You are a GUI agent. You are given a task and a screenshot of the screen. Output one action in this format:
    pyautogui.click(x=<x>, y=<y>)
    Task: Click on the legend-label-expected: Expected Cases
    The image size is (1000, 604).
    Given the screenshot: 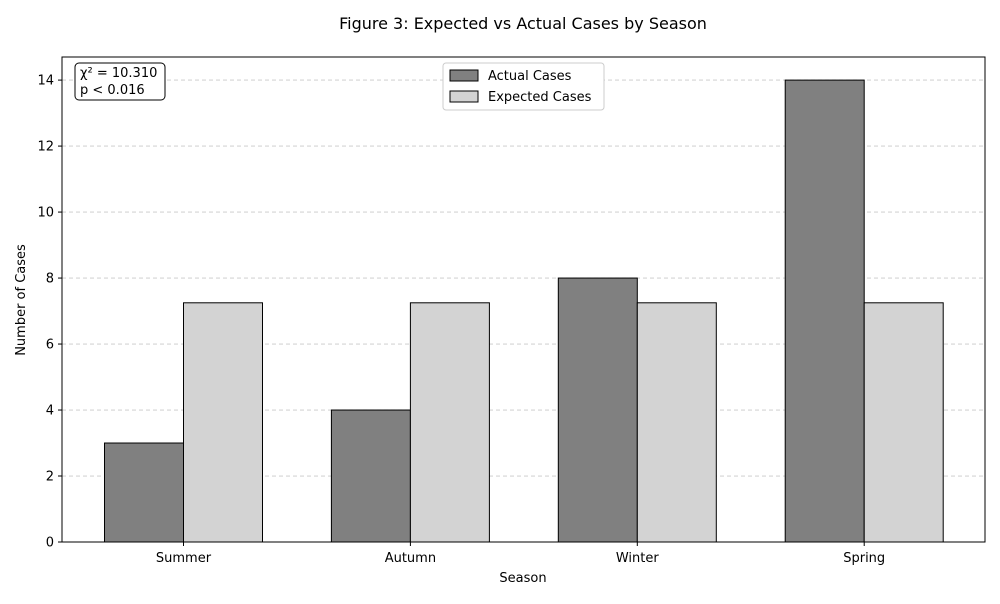 What is the action you would take?
    pyautogui.click(x=540, y=97)
    